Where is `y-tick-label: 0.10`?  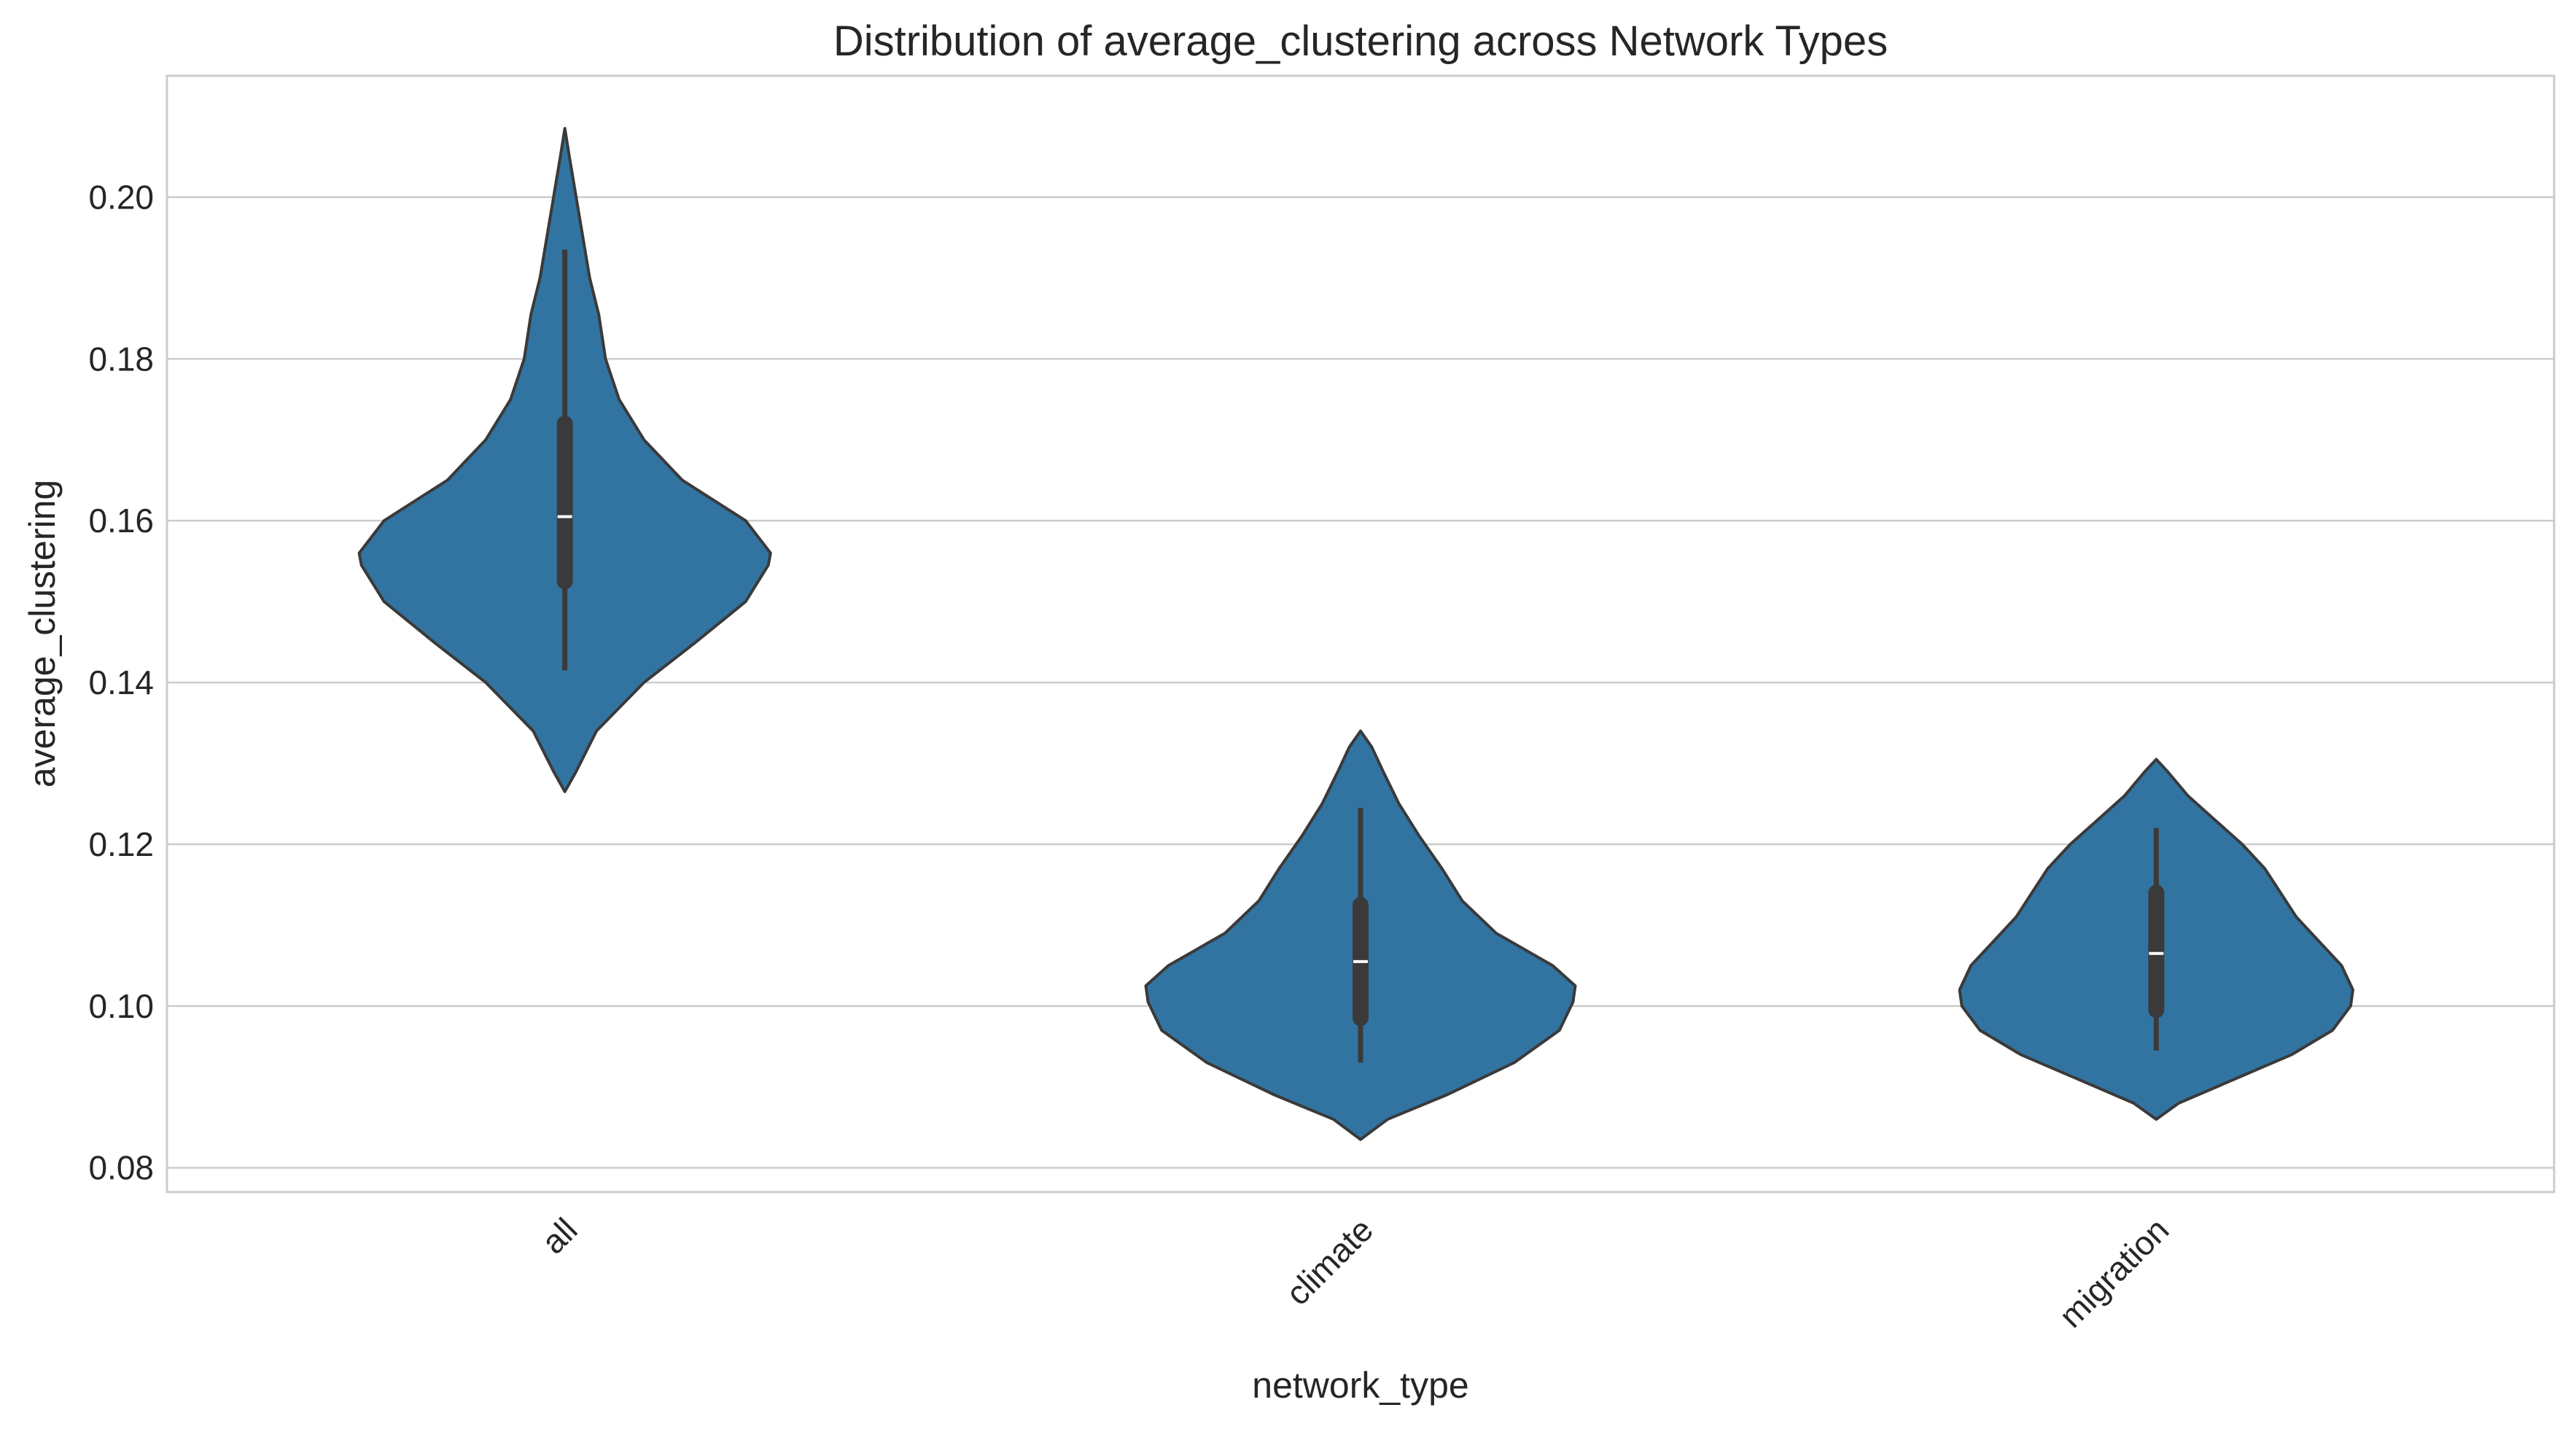 y-tick-label: 0.10 is located at coordinates (121, 1006).